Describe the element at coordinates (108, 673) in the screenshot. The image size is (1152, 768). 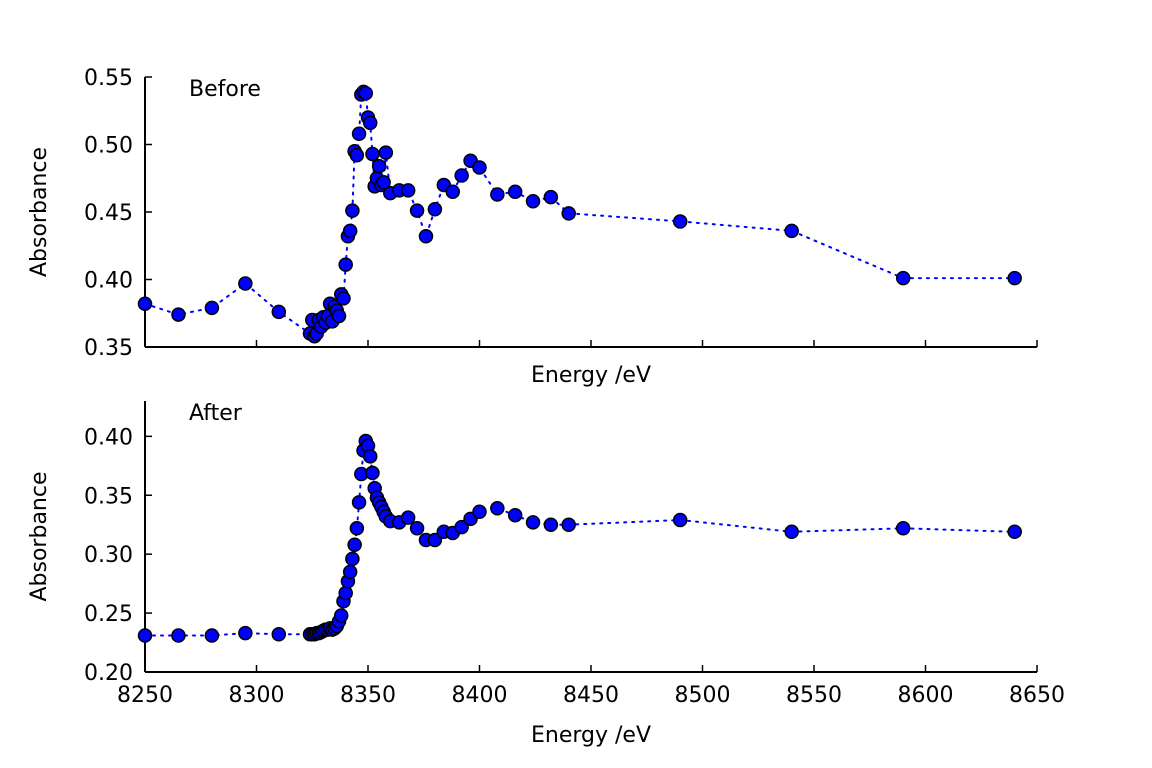
I see `y-tick-label: 0.20` at that location.